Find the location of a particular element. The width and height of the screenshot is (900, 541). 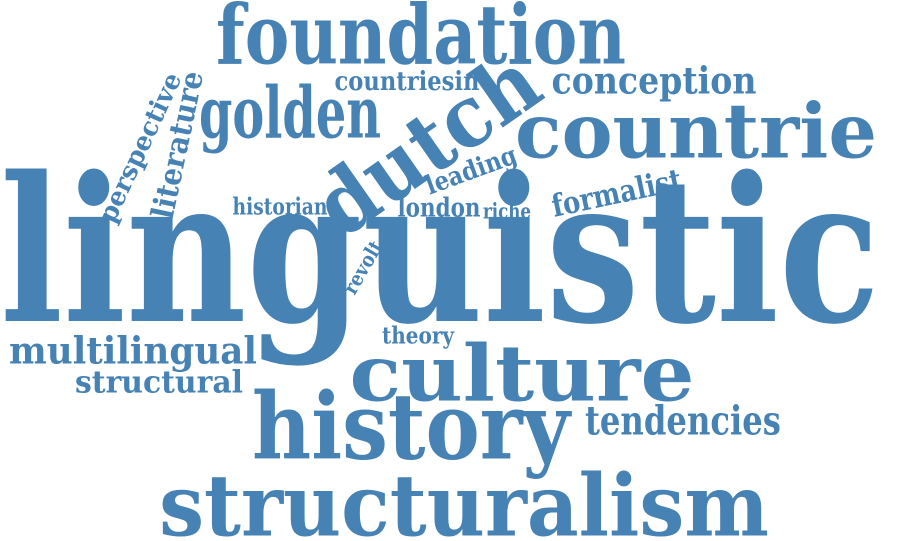

word-tendencies: tendencies is located at coordinates (683, 421).